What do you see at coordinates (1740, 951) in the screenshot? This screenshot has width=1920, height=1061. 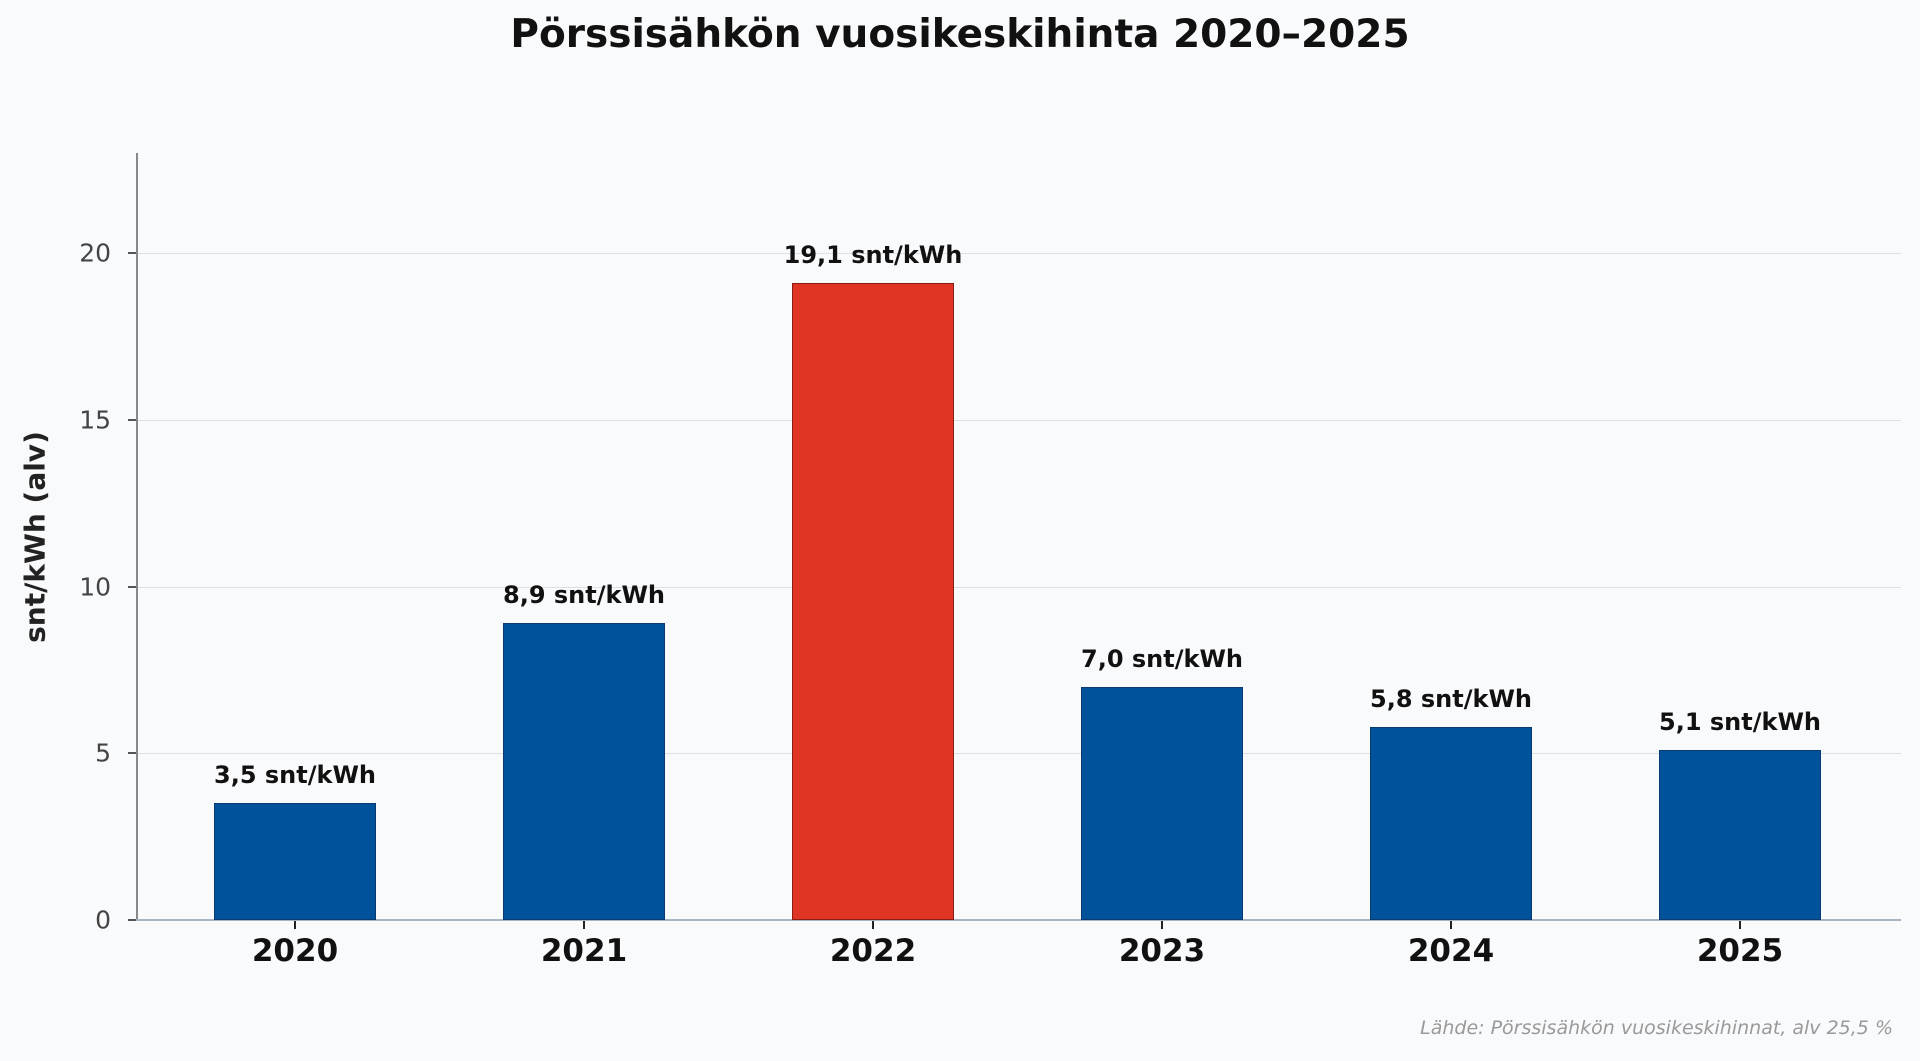 I see `x-tick-label: 2025` at bounding box center [1740, 951].